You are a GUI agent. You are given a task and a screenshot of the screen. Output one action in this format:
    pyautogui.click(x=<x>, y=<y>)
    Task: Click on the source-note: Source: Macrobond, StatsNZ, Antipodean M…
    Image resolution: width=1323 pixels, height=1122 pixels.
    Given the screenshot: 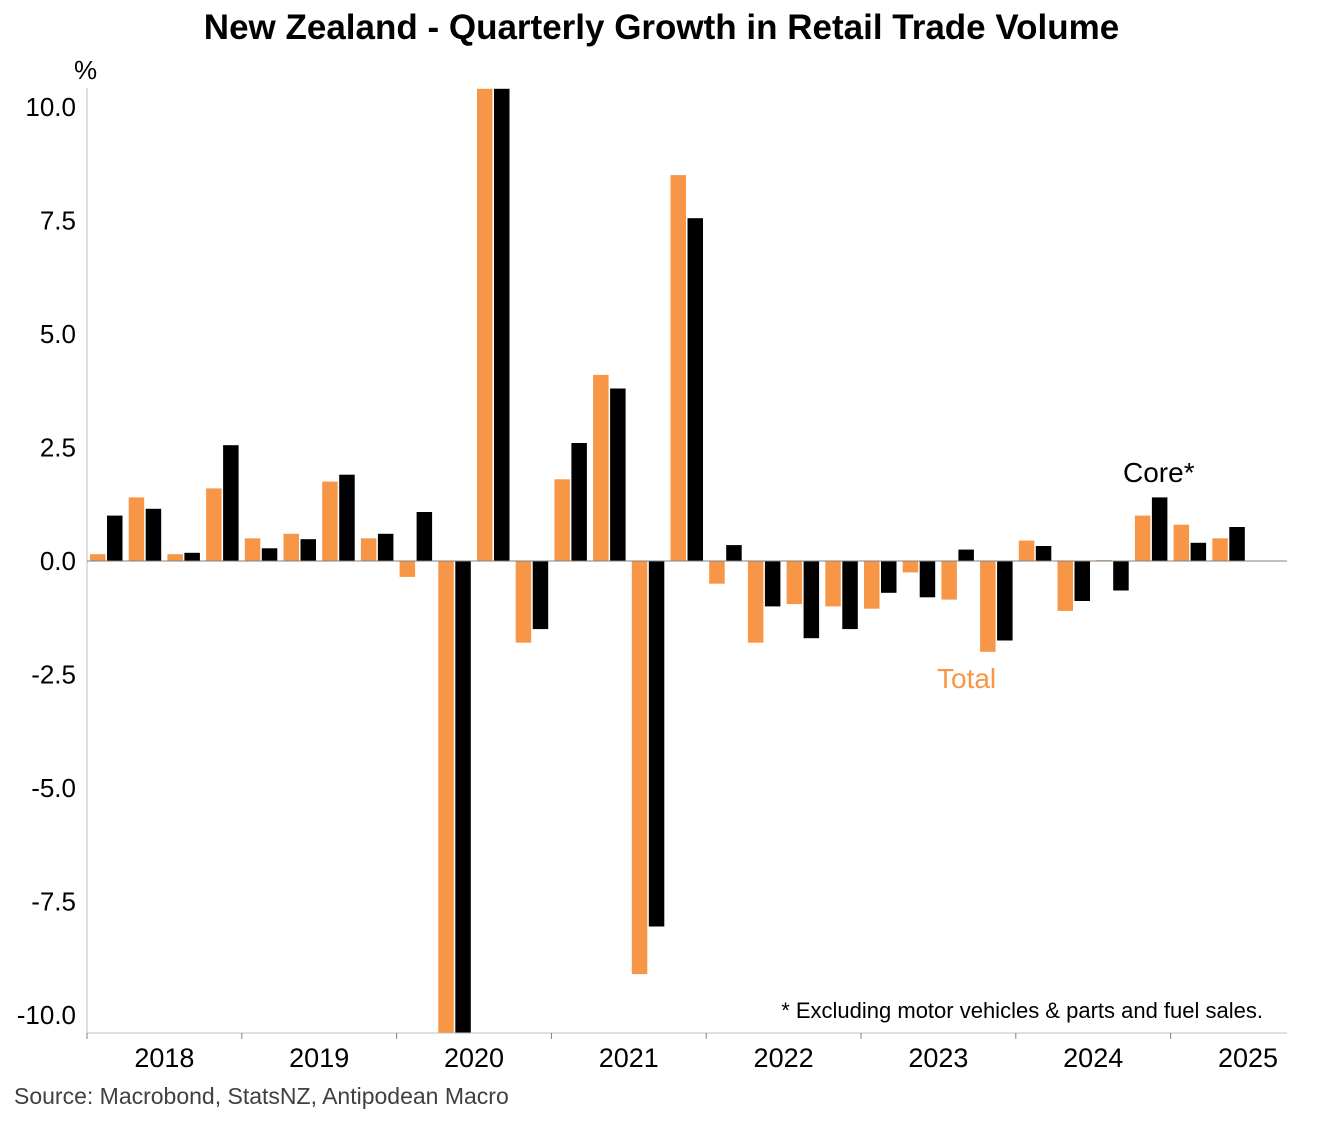 What is the action you would take?
    pyautogui.click(x=261, y=1096)
    